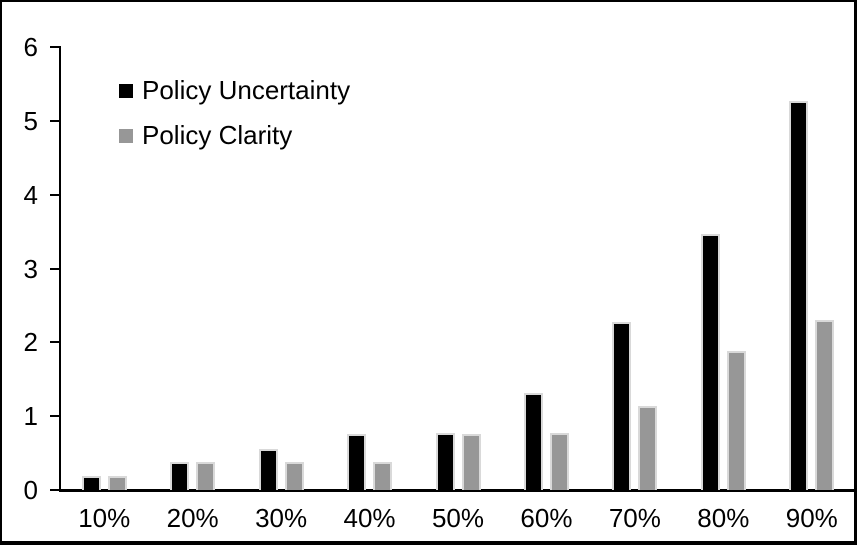  What do you see at coordinates (30, 194) in the screenshot?
I see `y-tick-label: 4` at bounding box center [30, 194].